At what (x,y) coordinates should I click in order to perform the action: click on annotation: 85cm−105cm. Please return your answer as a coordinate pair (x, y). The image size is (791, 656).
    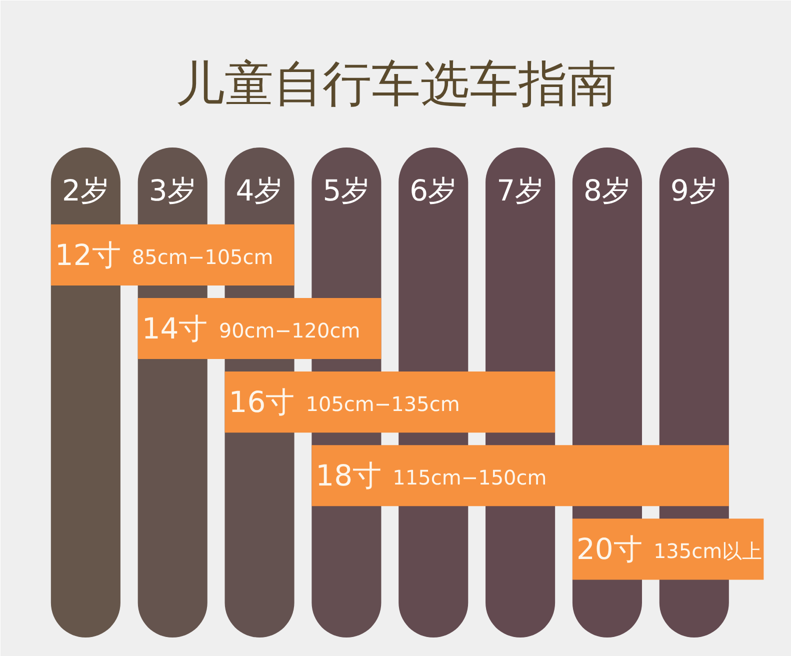
    Looking at the image, I should click on (203, 256).